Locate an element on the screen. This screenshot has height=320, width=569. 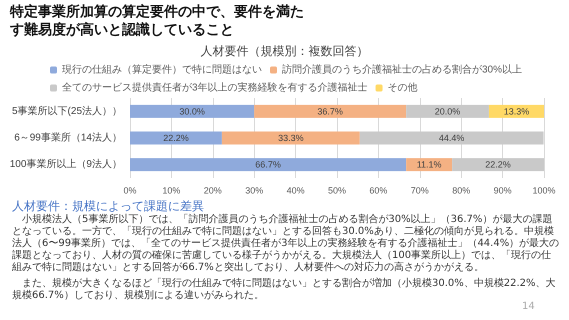
x-tick-label: 40% is located at coordinates (295, 191).